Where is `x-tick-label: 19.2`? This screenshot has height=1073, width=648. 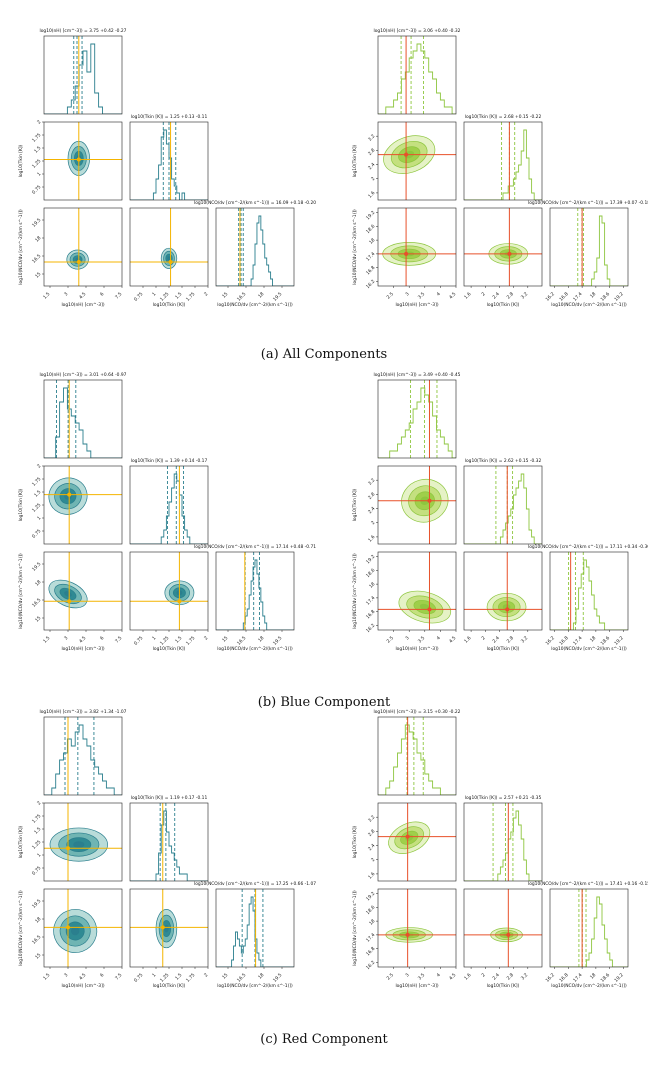
x-tick-label: 19.2 is located at coordinates (619, 978).